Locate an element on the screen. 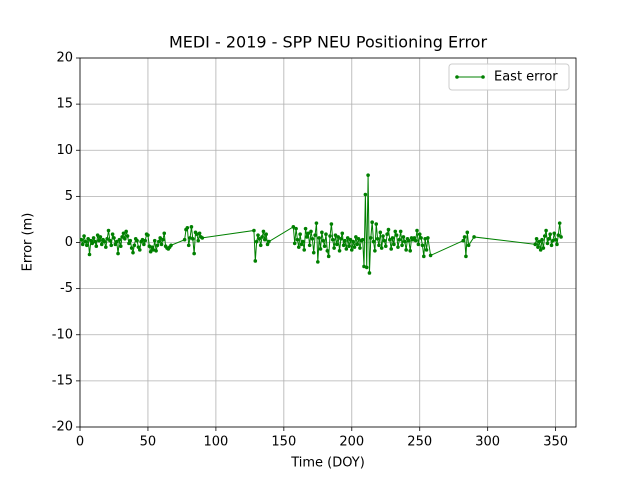 The height and width of the screenshot is (480, 640). x-tick-label: 0 is located at coordinates (80, 442).